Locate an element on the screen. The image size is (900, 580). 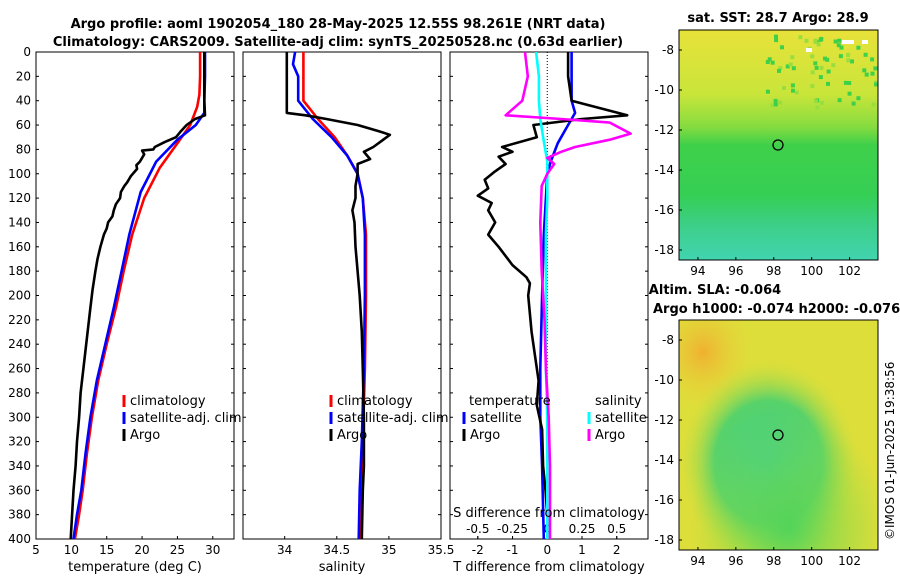
sst-speckle is located at coordinates (821, 72).